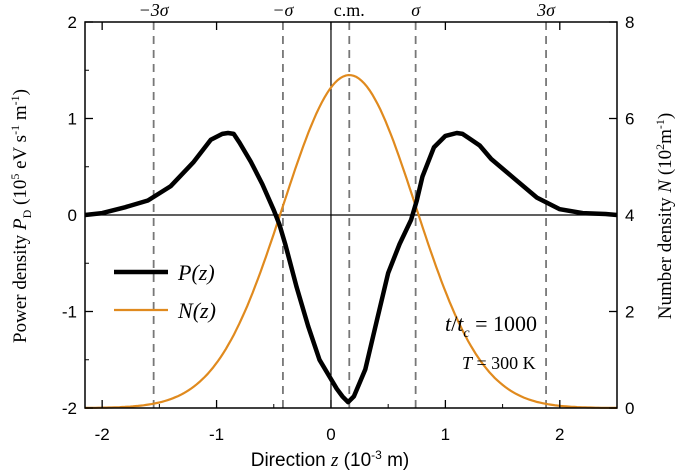  Describe the element at coordinates (69, 312) in the screenshot. I see `y-left-tick-label: -1` at that location.